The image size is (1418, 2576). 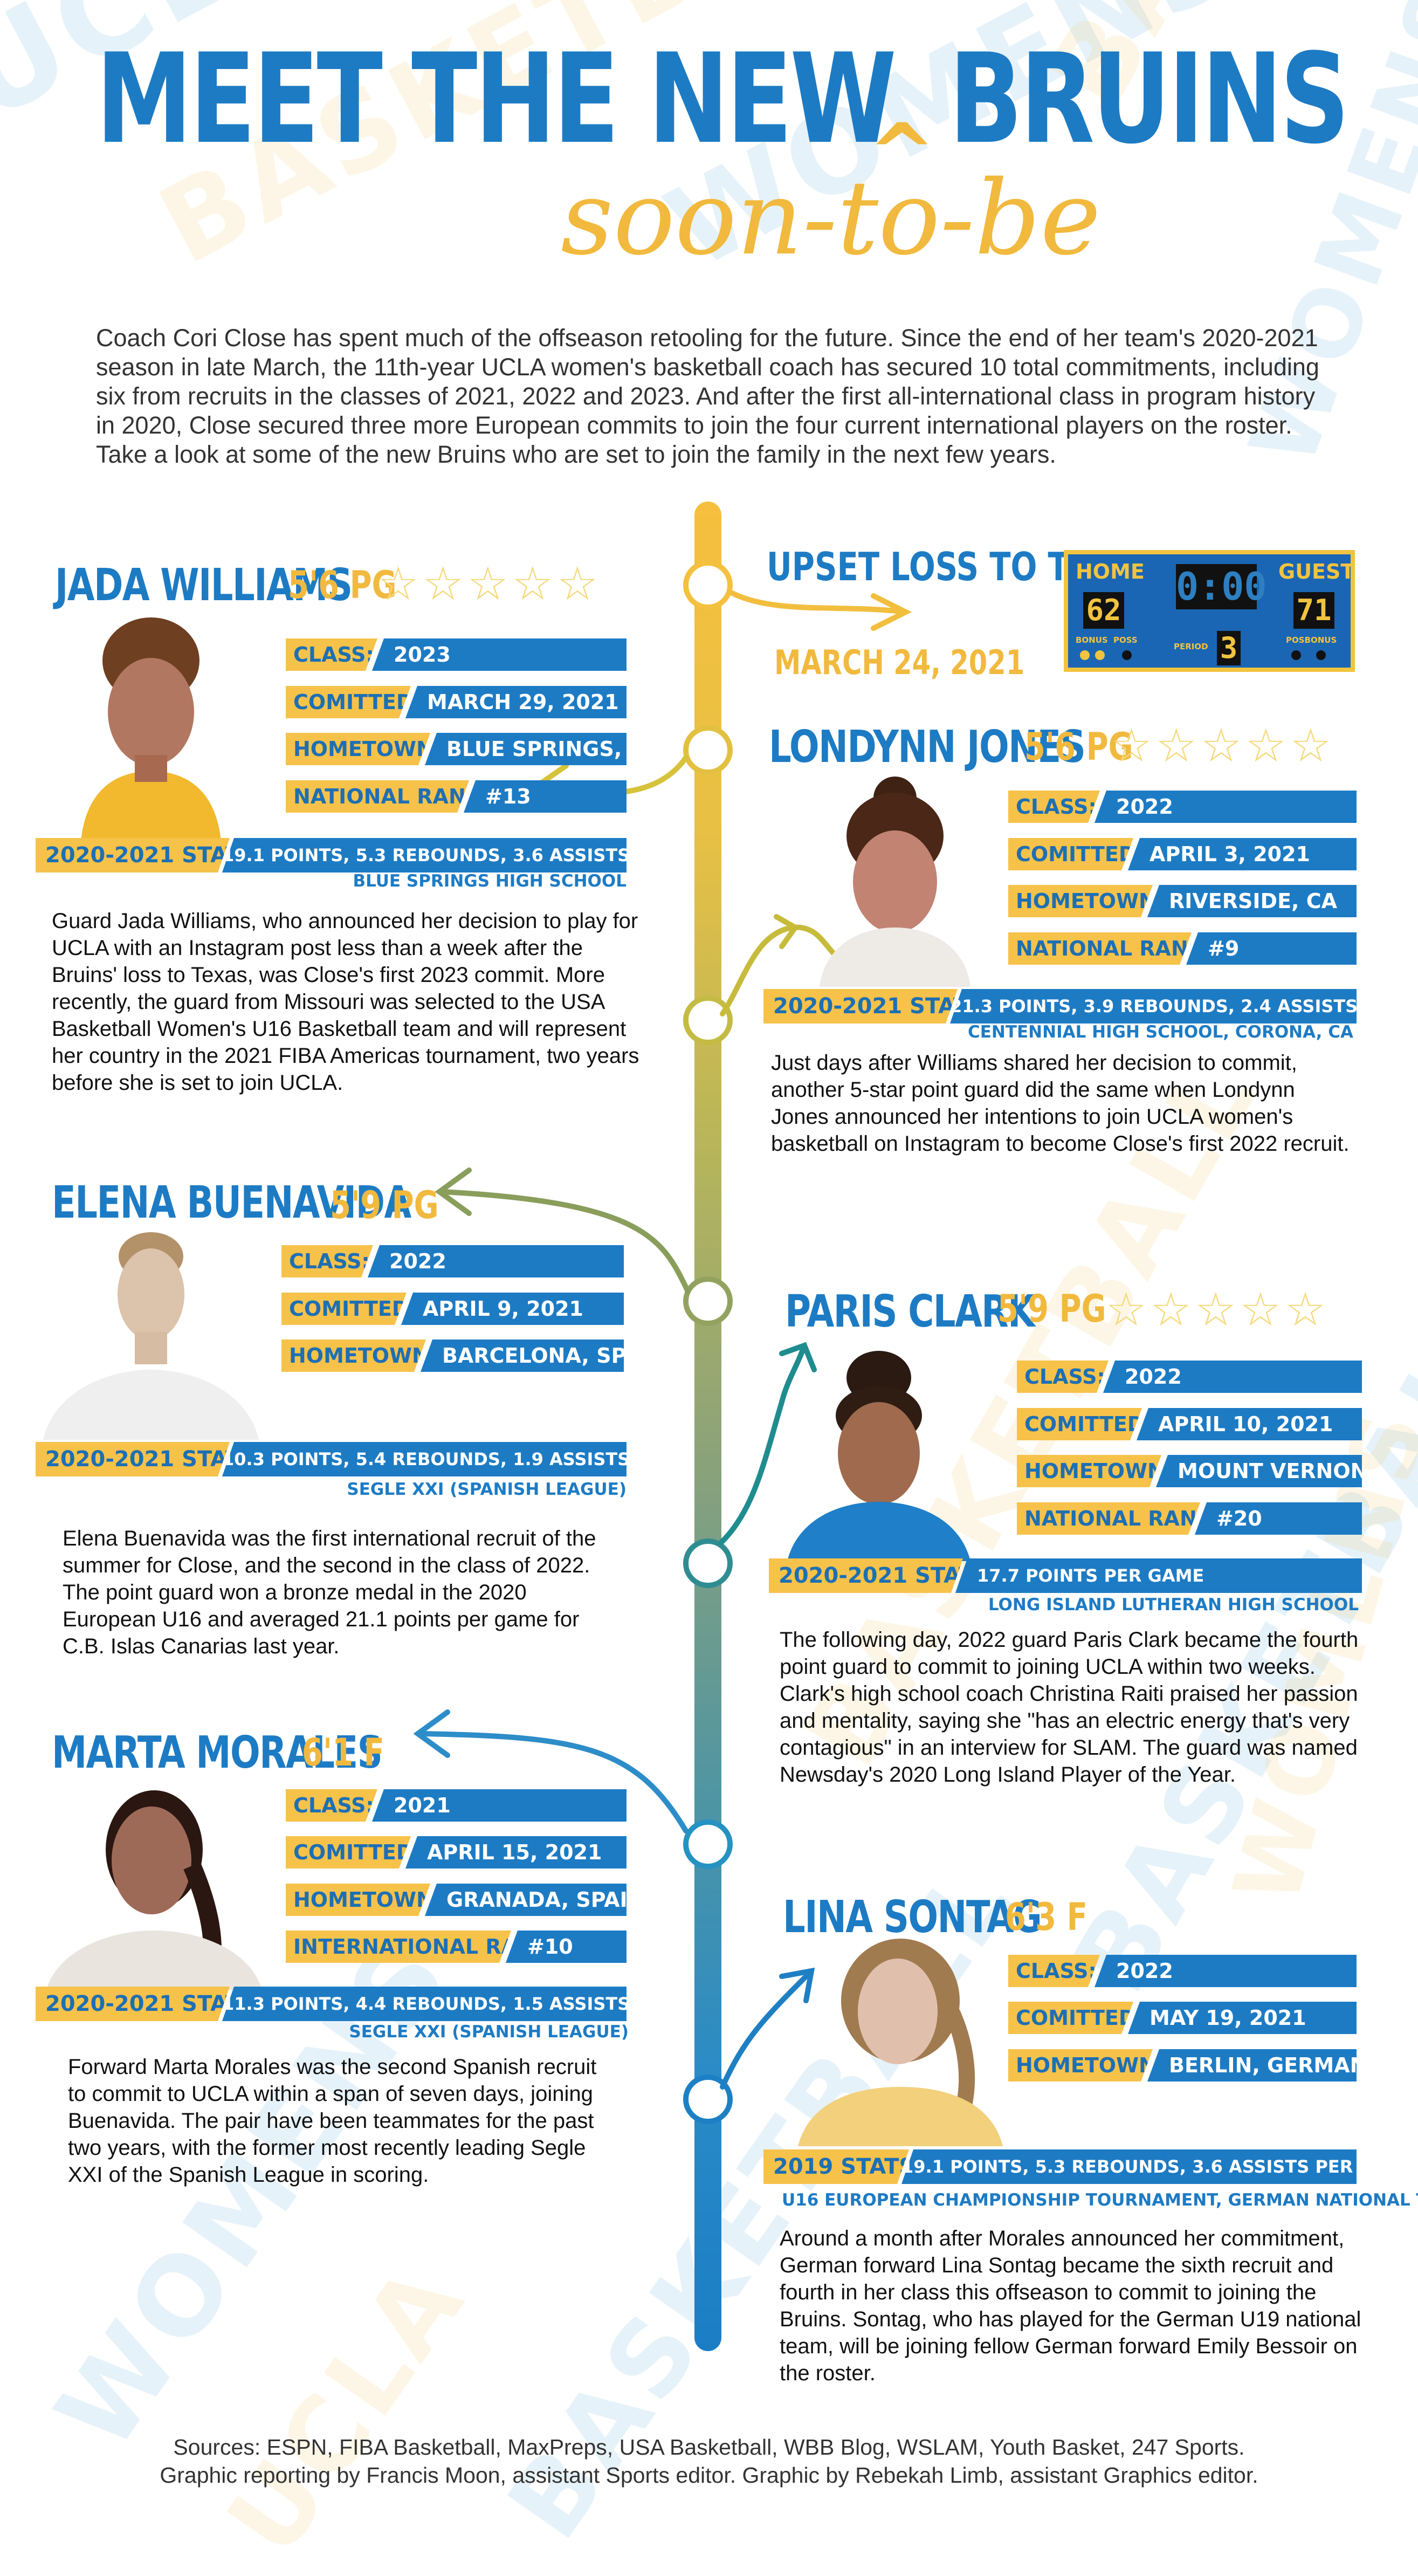 I want to click on info-row-hometown: HOMETOWN: MOUNT VERNON, NY, so click(x=1190, y=1471).